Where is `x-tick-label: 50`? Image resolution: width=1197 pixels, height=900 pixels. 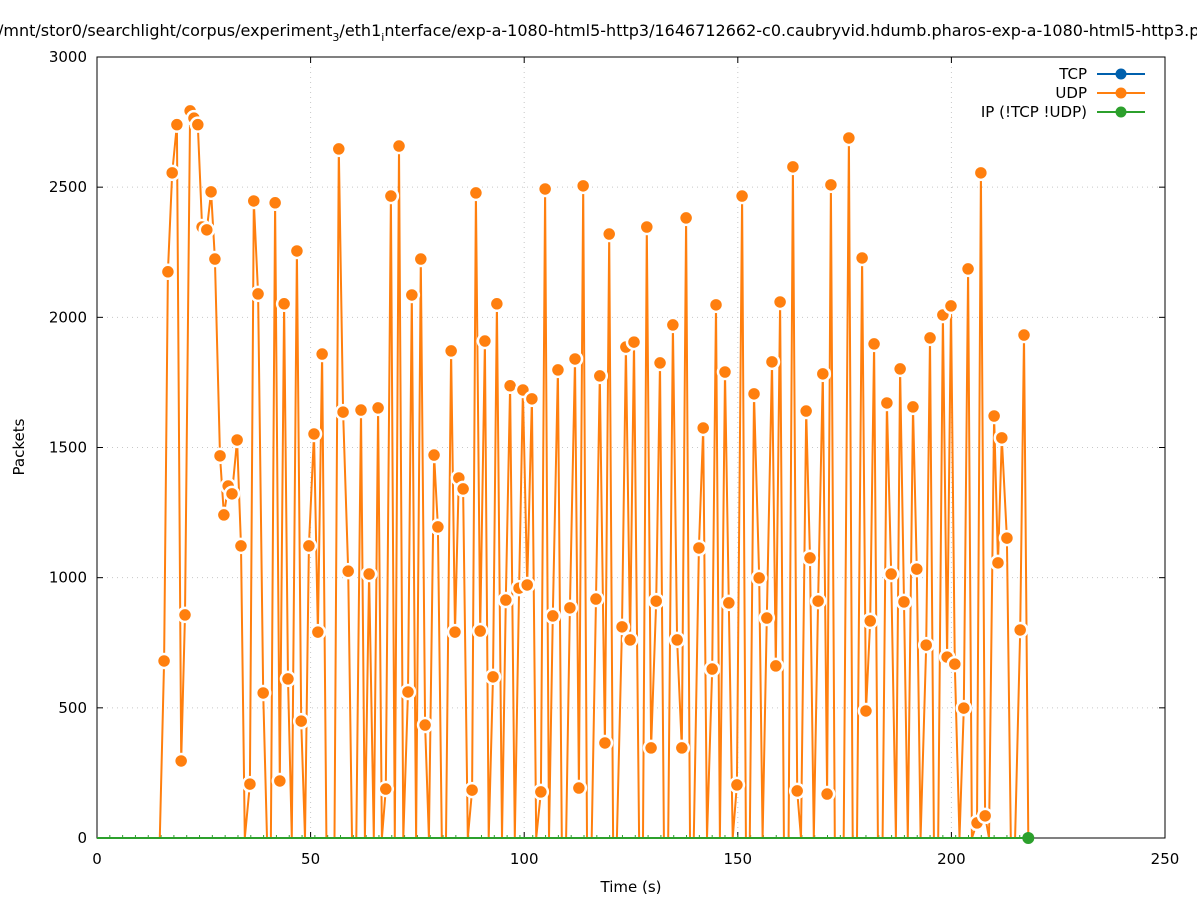
x-tick-label: 50 is located at coordinates (310, 859).